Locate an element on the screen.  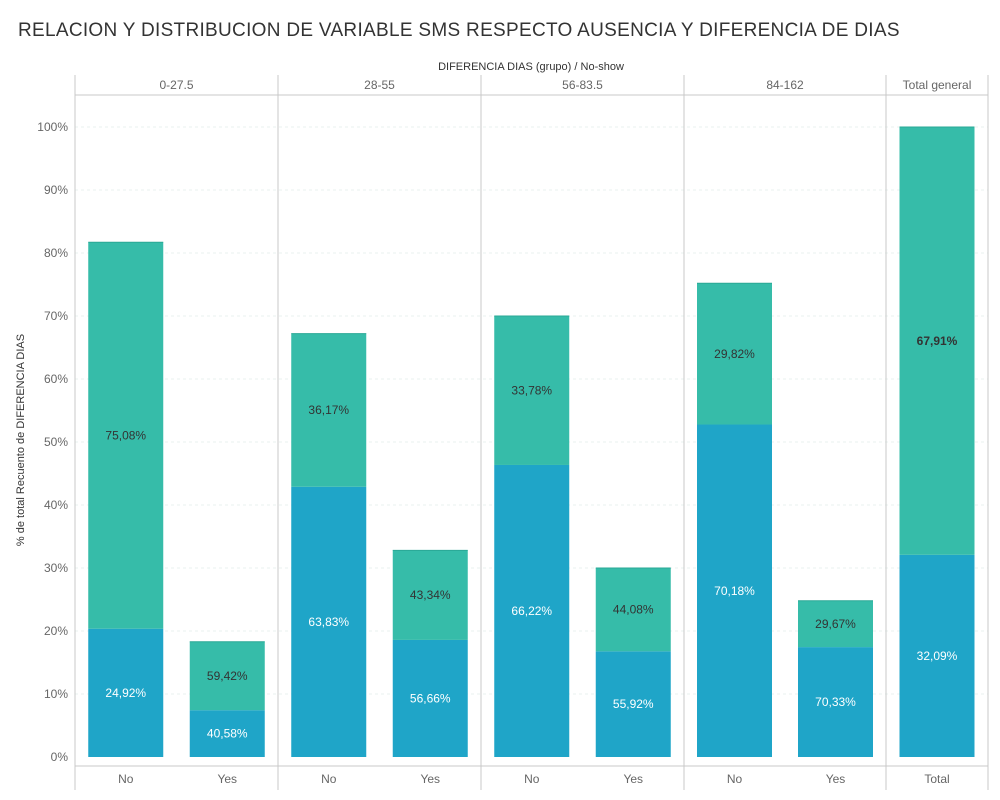
data-label-top: 33,78% is located at coordinates (531, 390).